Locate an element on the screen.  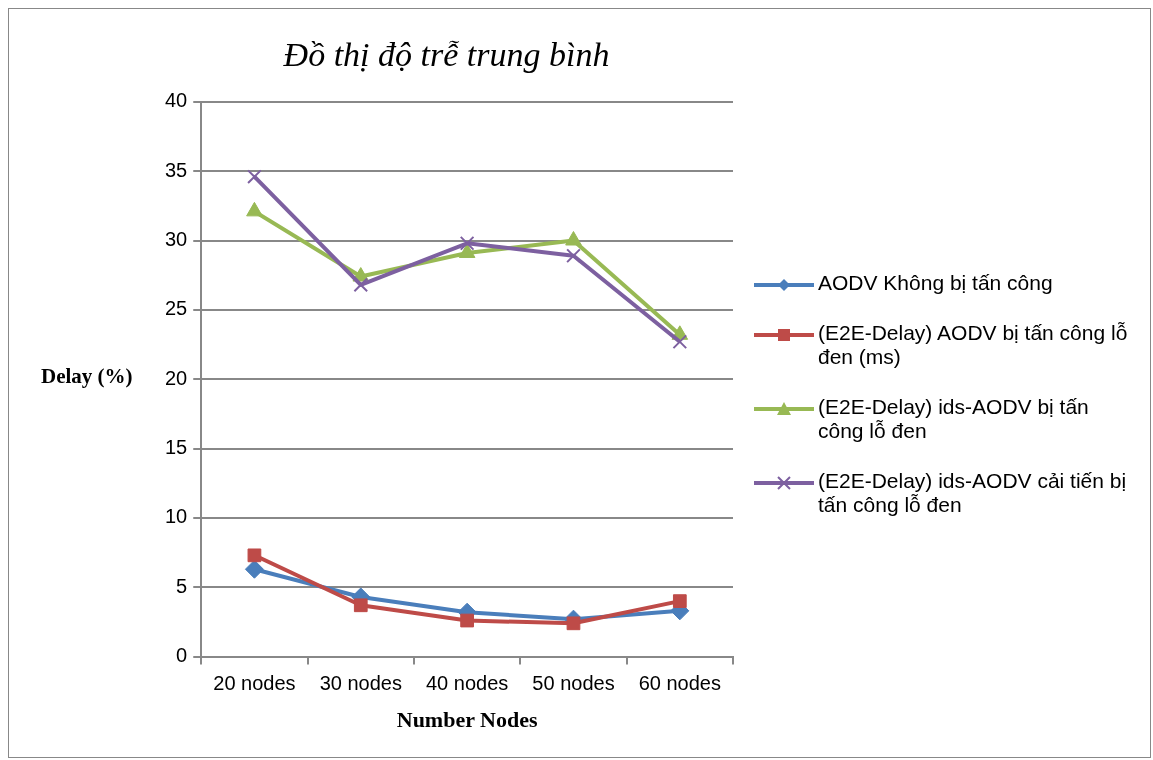
y-tick-label: 35 is located at coordinates (176, 169).